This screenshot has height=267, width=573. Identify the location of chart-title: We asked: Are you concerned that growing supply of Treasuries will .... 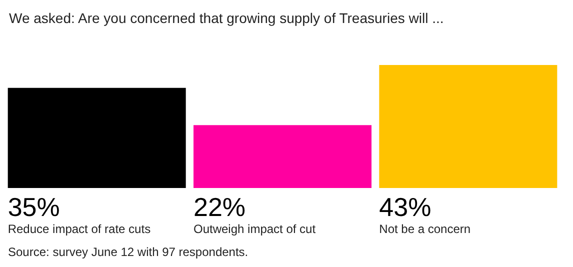
(226, 18).